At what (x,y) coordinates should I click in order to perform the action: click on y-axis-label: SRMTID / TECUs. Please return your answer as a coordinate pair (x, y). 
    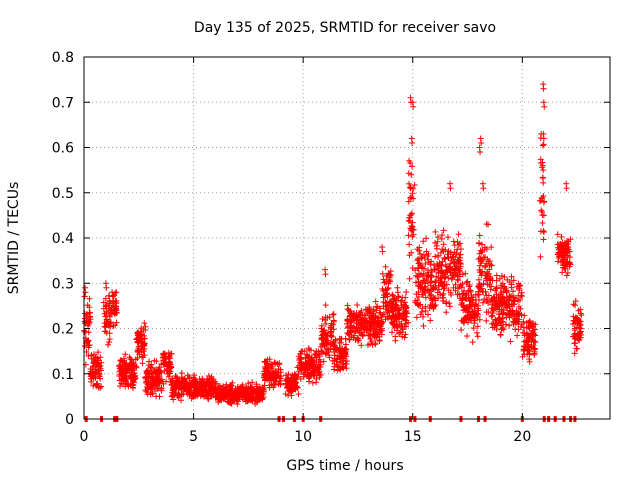
    Looking at the image, I should click on (14, 238).